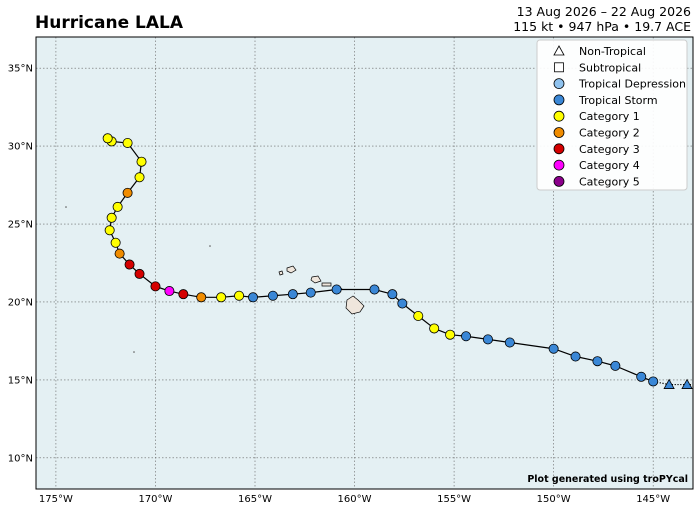 This screenshot has width=699, height=510. I want to click on legend-label: Category 3, so click(609, 149).